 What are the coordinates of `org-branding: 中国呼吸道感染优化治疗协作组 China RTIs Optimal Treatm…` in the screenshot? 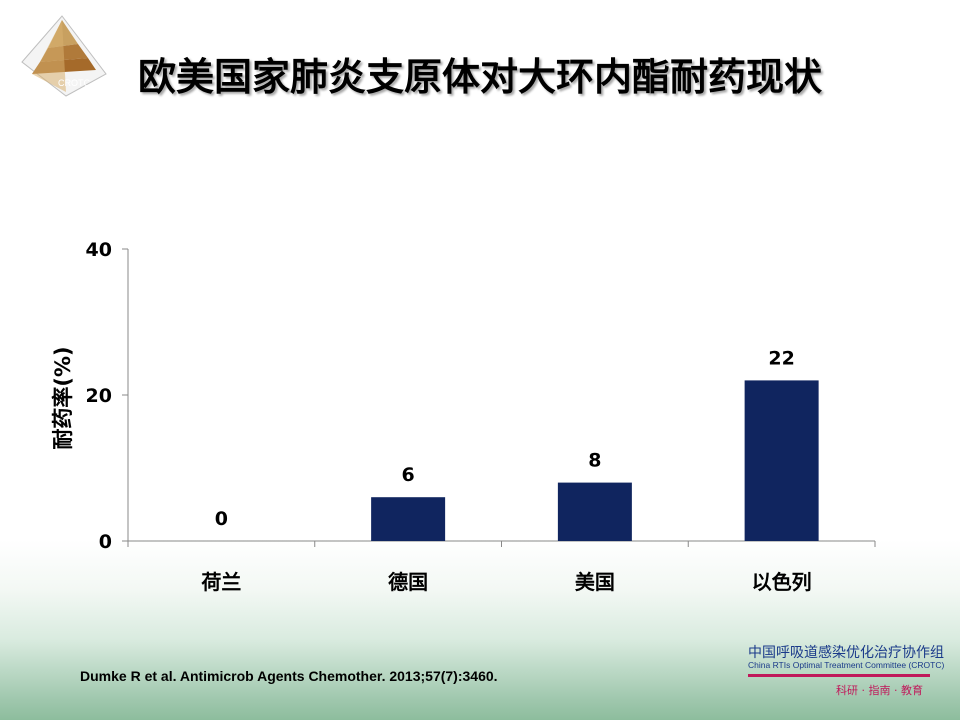 It's located at (846, 672).